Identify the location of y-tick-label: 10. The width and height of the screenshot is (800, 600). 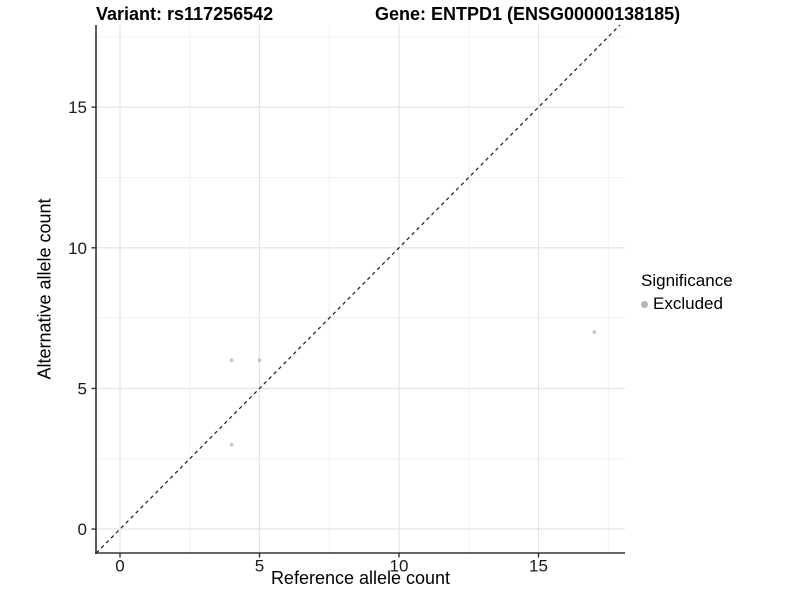
(77, 248).